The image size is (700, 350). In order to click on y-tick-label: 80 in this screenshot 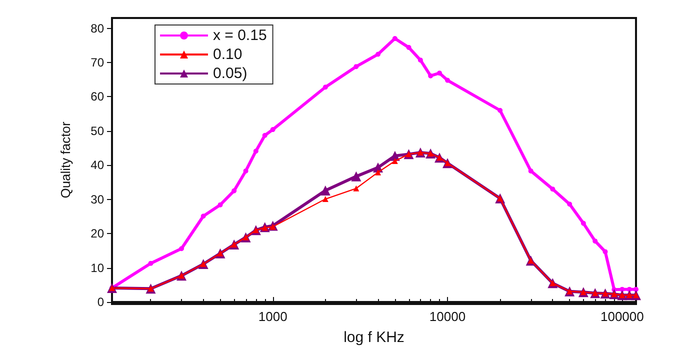, I will do `click(97, 28)`.